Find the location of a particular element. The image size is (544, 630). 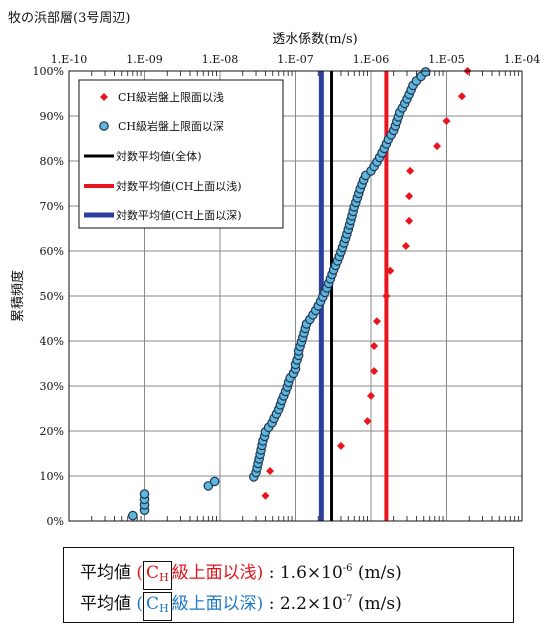

legend-label: CH級岩盤上限面以深 is located at coordinates (171, 126).